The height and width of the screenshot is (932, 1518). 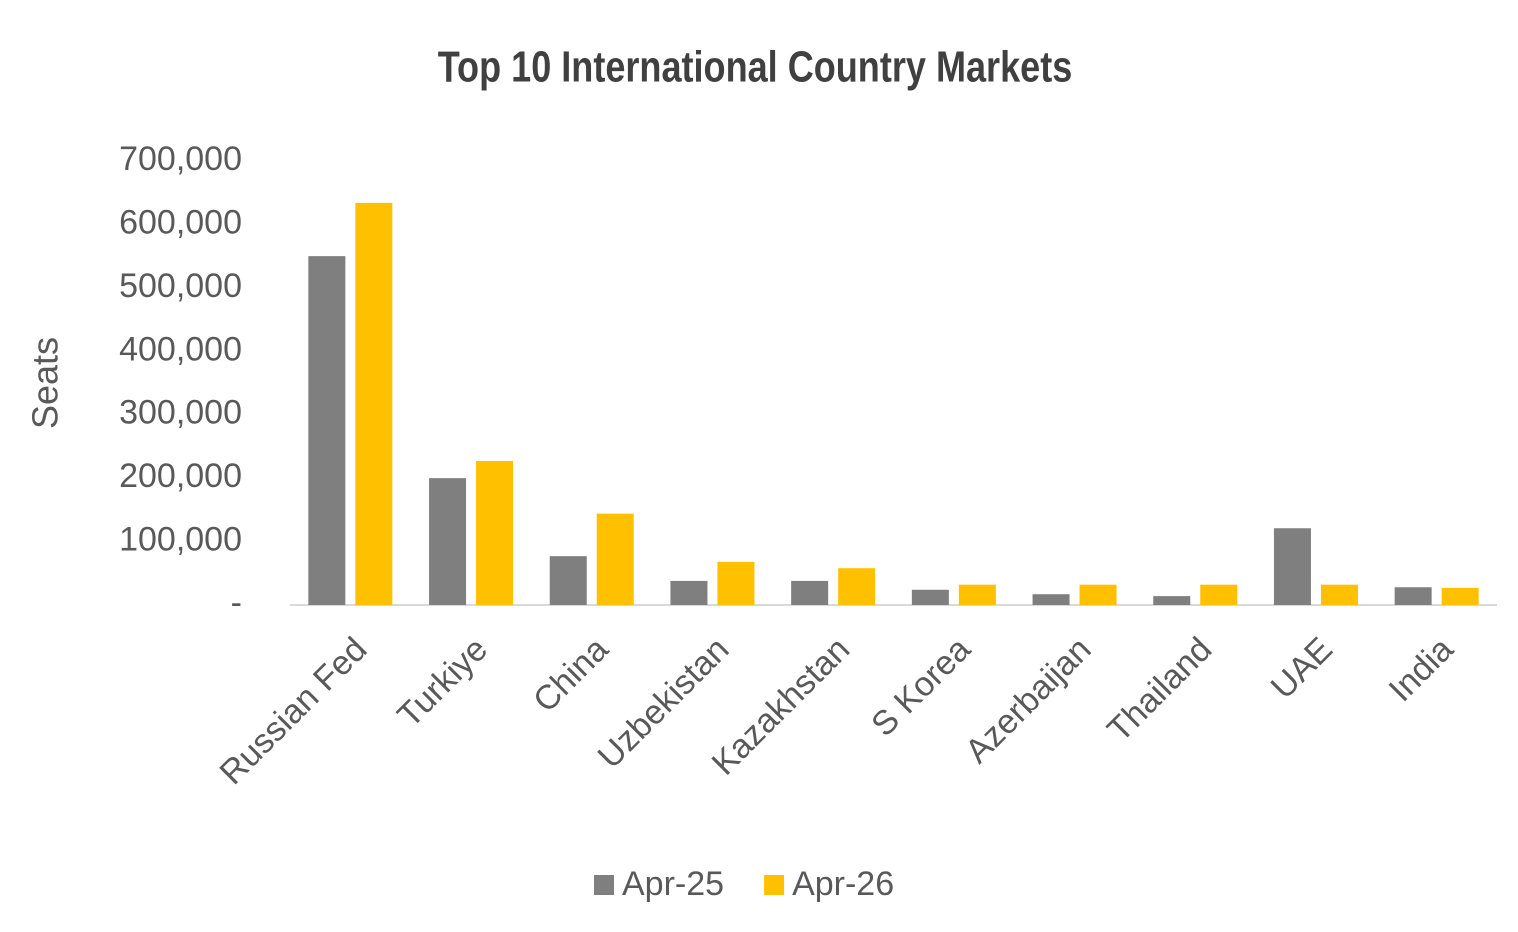 What do you see at coordinates (1302, 668) in the screenshot?
I see `x-tick-label: UAE` at bounding box center [1302, 668].